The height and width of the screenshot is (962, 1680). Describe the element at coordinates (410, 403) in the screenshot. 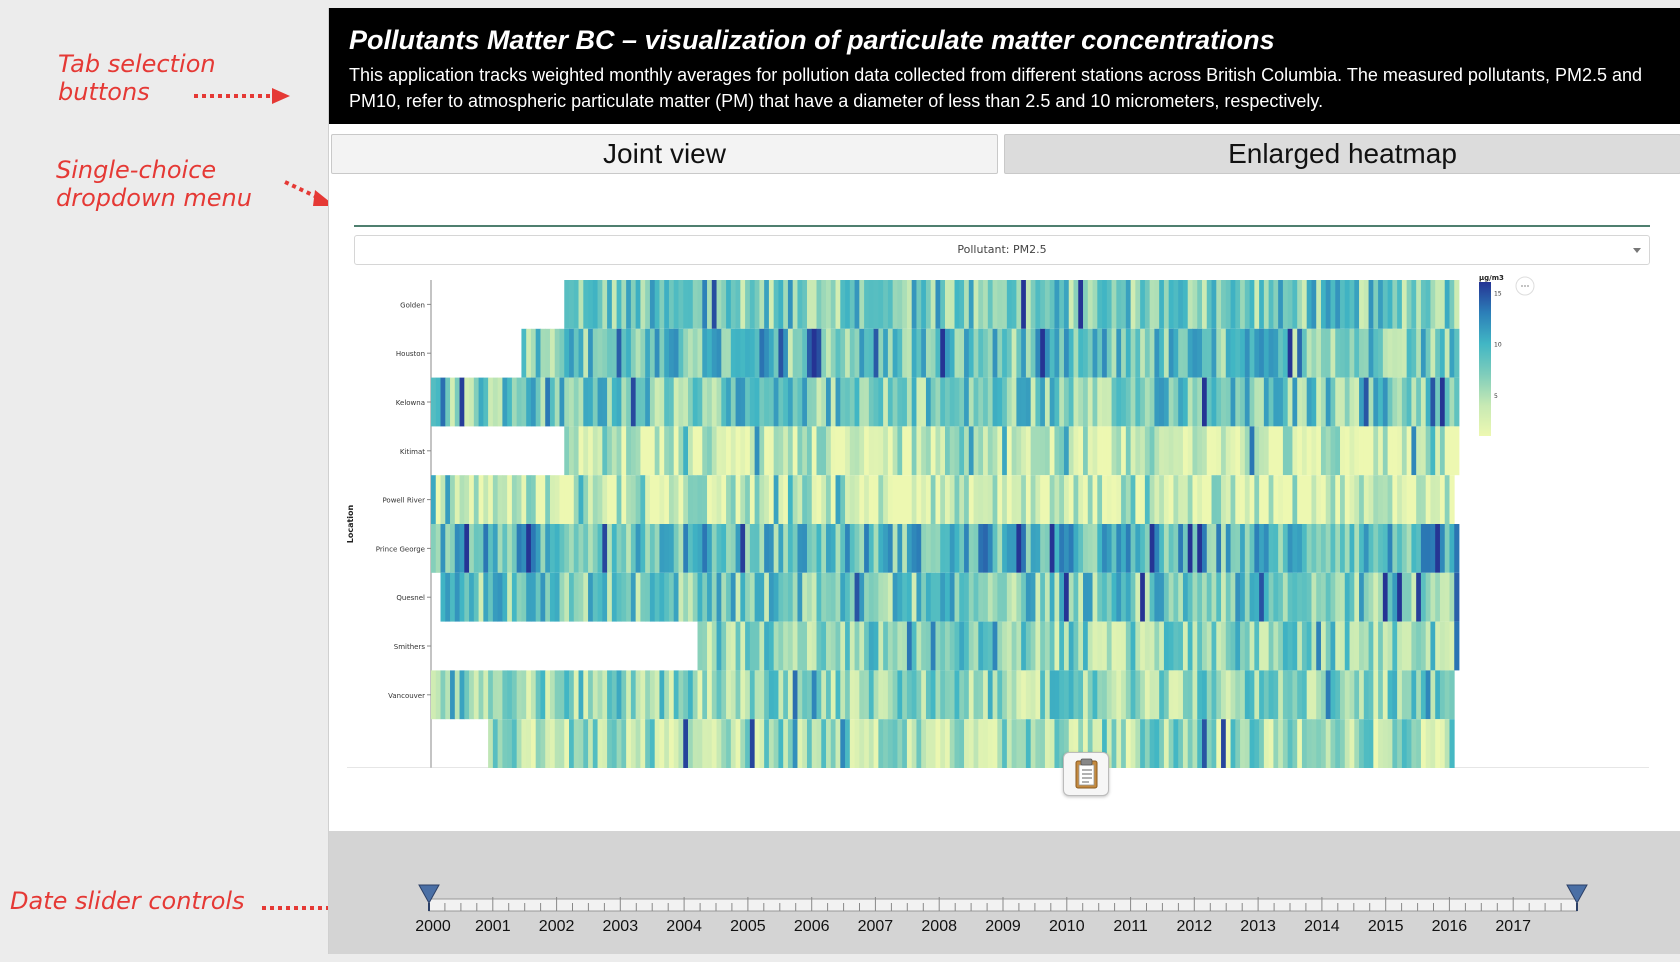

I see `y-tick-label: Kelowna` at that location.